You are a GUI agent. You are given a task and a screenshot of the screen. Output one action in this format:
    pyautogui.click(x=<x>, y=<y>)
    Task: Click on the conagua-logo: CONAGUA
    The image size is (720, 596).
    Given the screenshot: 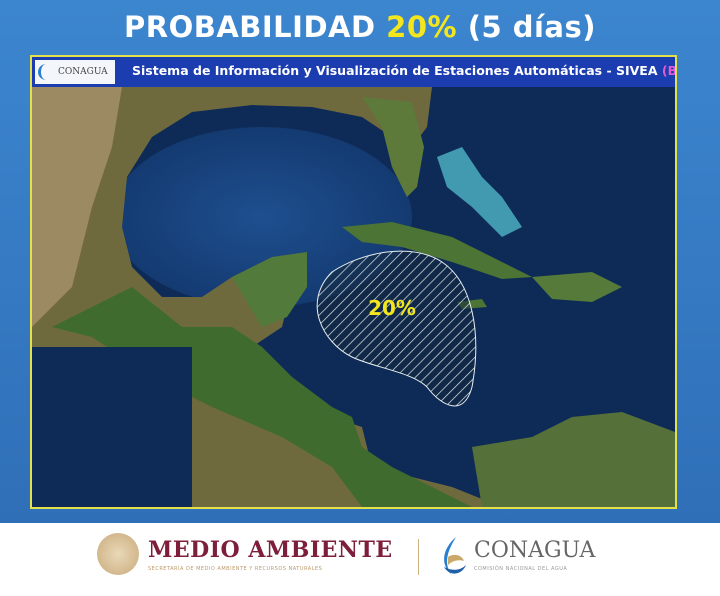 What is the action you would take?
    pyautogui.click(x=75, y=72)
    